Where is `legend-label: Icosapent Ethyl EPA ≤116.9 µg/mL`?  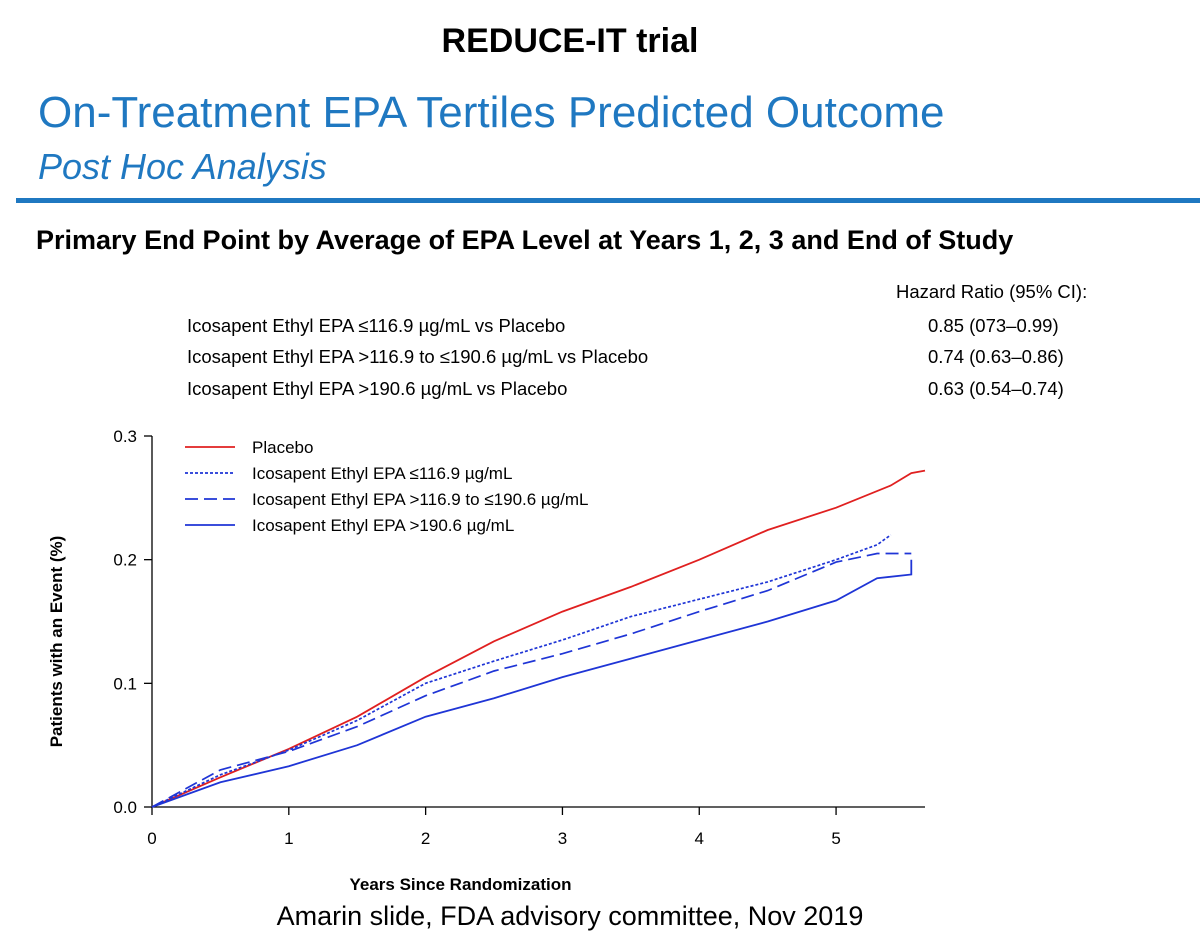
legend-label: Icosapent Ethyl EPA ≤116.9 µg/mL is located at coordinates (382, 473).